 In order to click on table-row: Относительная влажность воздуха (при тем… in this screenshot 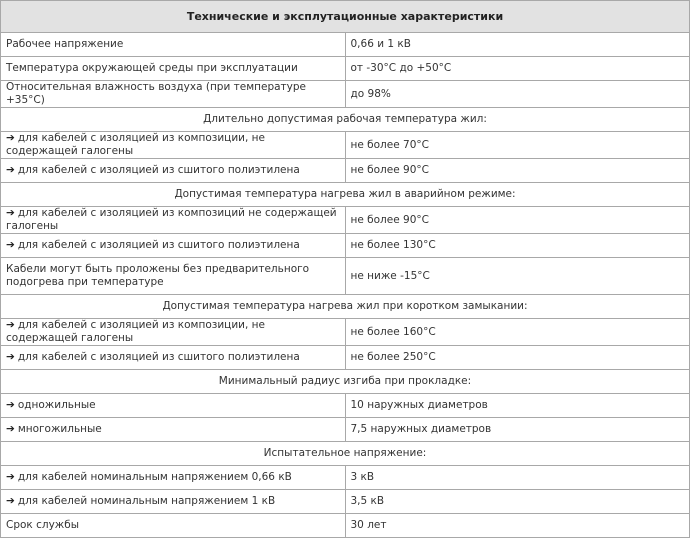, I will do `click(345, 94)`.